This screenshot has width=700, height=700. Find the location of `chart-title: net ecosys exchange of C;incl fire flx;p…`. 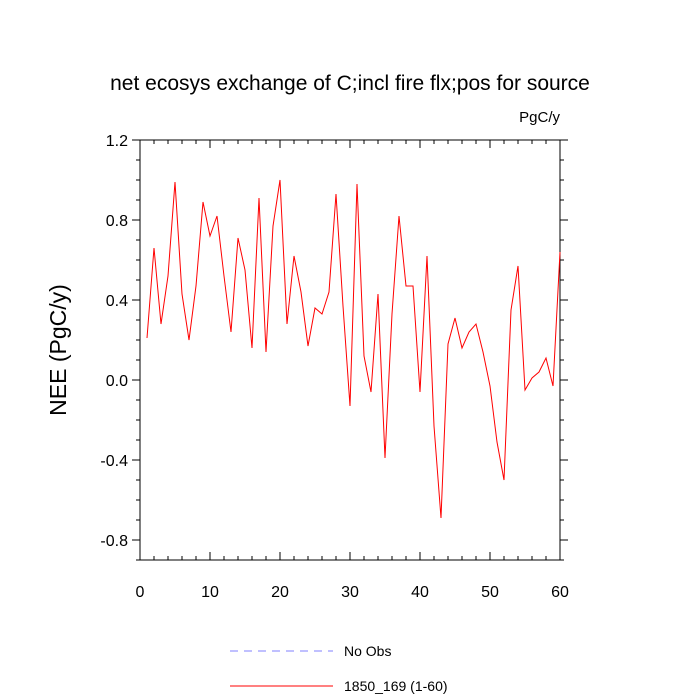

chart-title: net ecosys exchange of C;incl fire flx;p… is located at coordinates (350, 83).